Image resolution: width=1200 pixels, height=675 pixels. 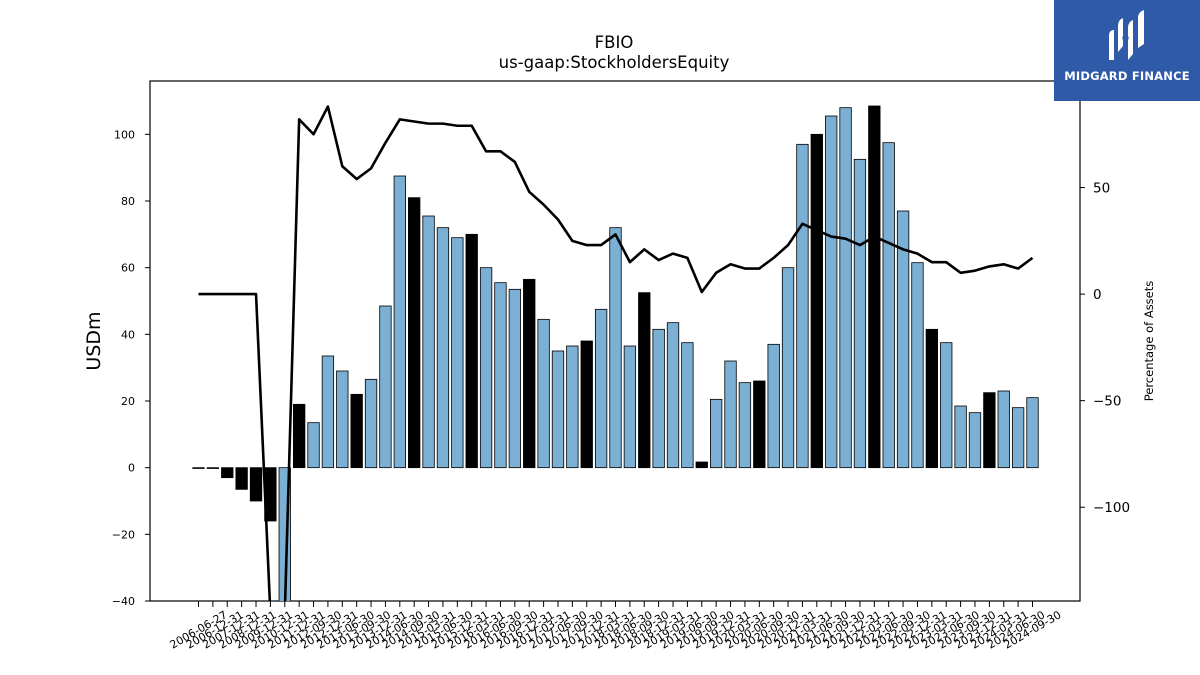 I want to click on logo-mark-icon, so click(x=1126, y=35).